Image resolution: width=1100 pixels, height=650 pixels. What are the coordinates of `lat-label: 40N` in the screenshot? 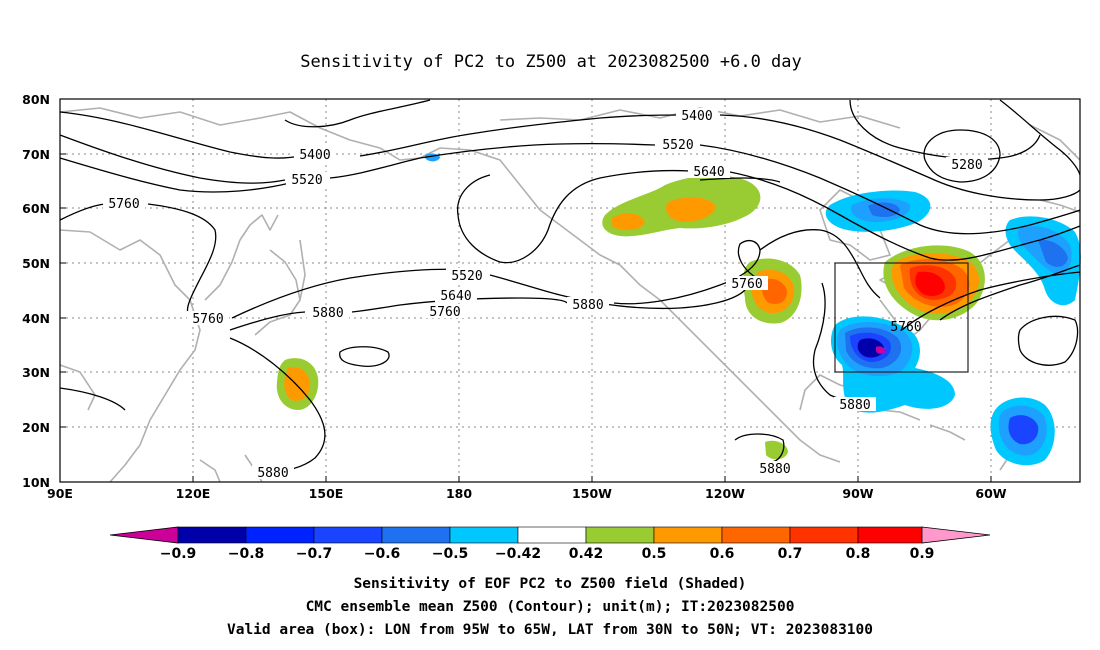 It's located at (36, 318).